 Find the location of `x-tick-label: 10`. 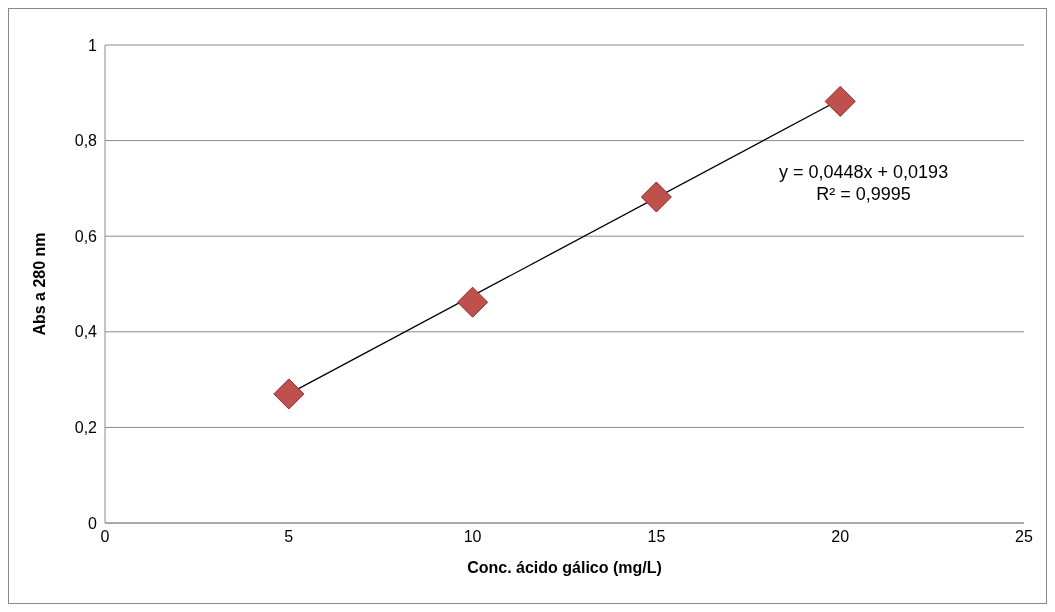

x-tick-label: 10 is located at coordinates (472, 537).